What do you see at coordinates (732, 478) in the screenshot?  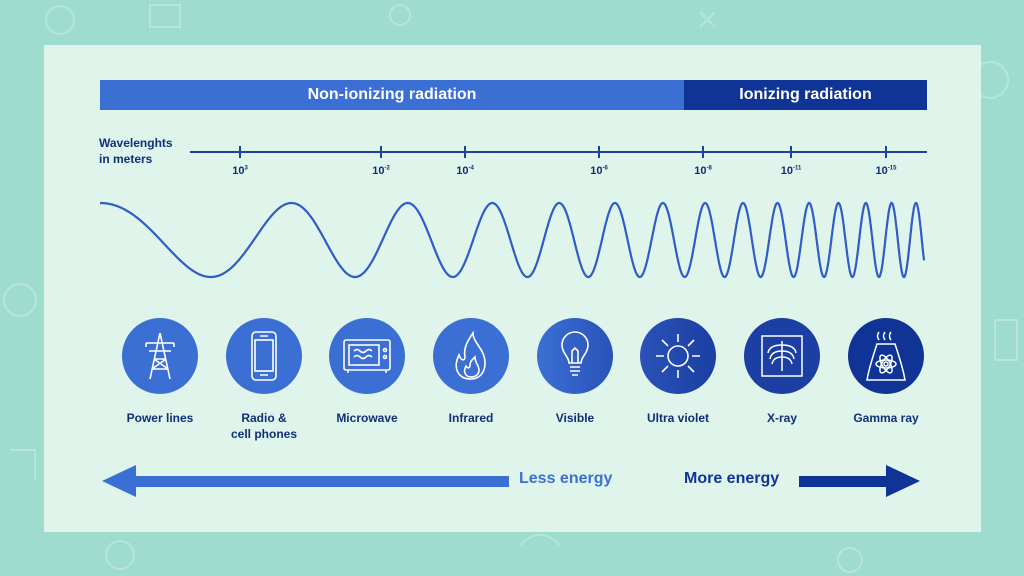 I see `more-energy-label: More energy` at bounding box center [732, 478].